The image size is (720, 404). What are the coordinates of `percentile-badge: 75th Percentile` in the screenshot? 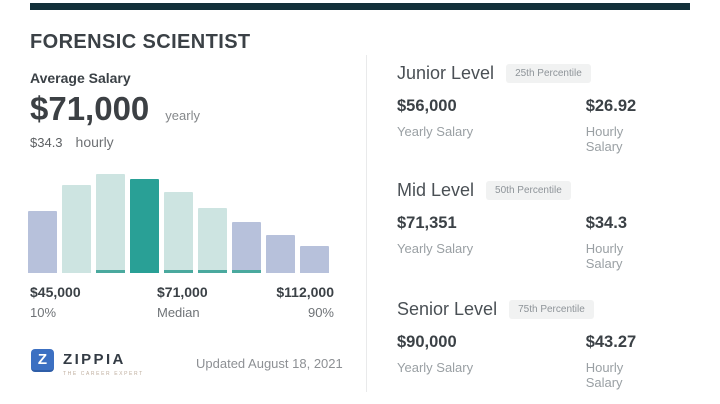 It's located at (551, 309).